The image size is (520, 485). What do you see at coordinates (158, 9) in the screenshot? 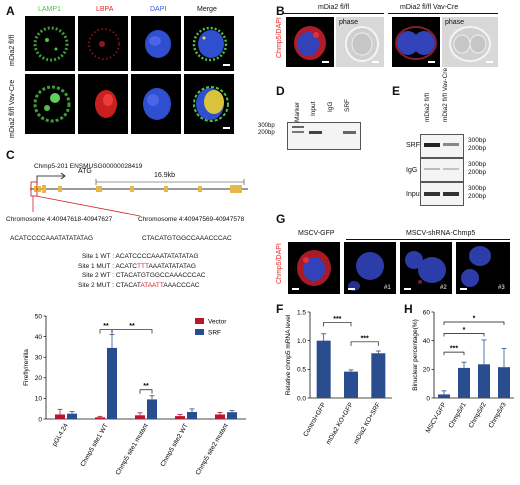
I see `dapi-header: DAPI` at bounding box center [158, 9].